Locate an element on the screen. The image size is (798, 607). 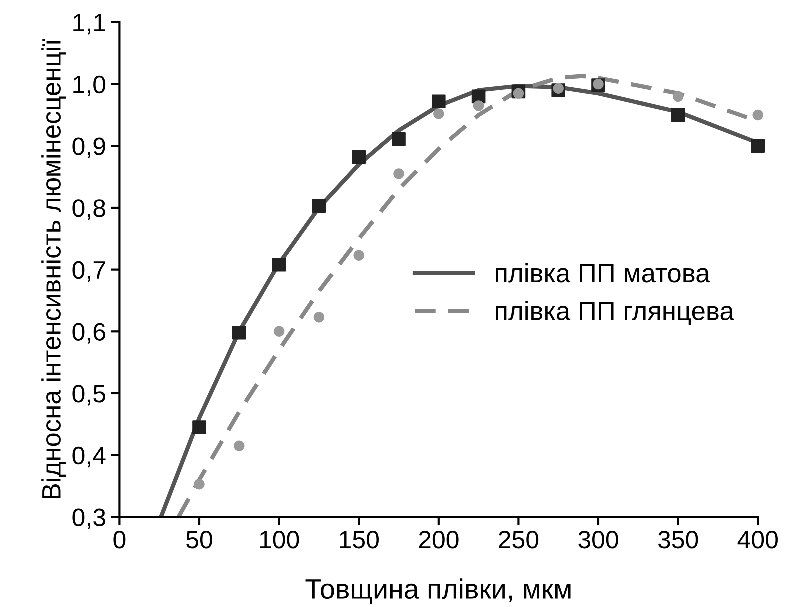
y-tick-label: 1,0 is located at coordinates (90, 86).